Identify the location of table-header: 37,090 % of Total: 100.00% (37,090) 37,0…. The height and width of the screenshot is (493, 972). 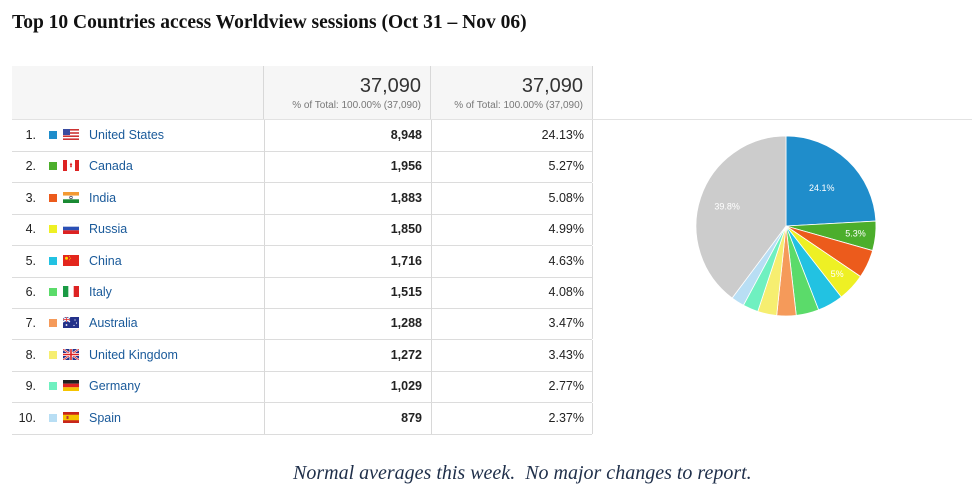
(302, 92).